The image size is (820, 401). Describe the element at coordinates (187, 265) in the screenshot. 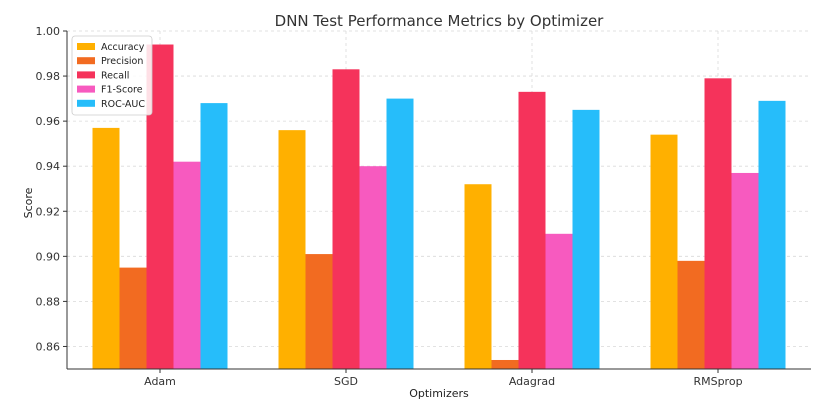

I see `bar-f1-score-adam` at that location.